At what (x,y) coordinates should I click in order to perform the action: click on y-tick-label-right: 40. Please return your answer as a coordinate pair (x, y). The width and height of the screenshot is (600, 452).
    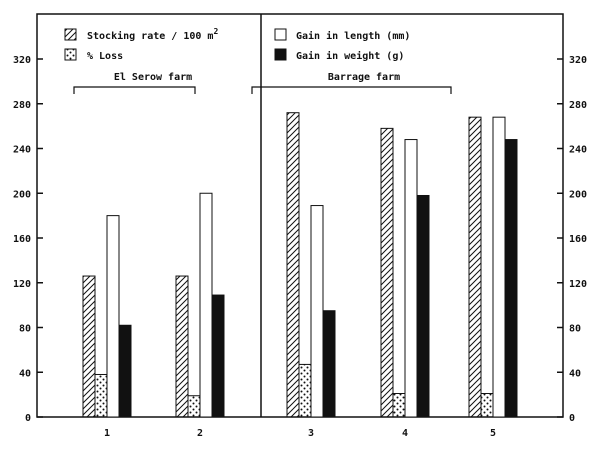
    Looking at the image, I should click on (575, 373).